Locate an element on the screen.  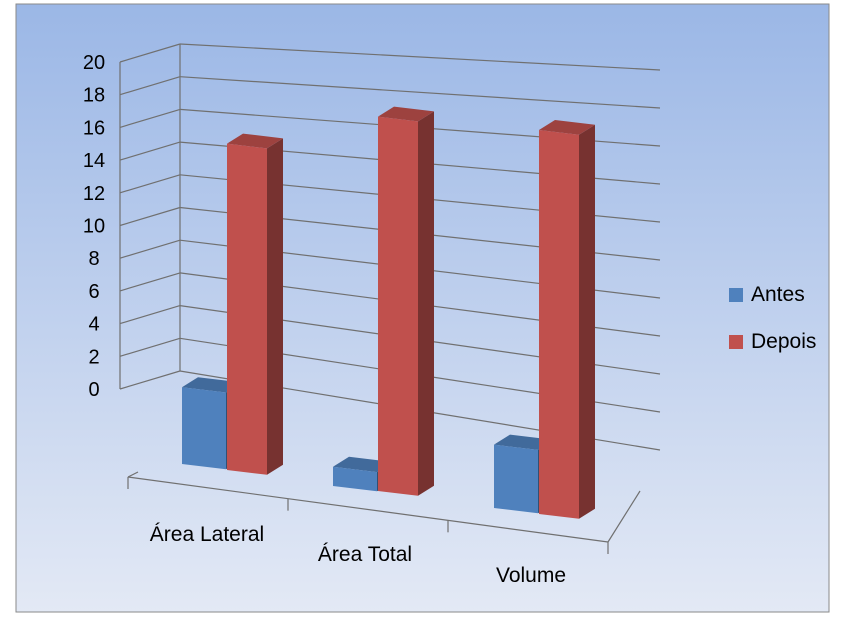
x-tick-label: Área Lateral is located at coordinates (207, 534).